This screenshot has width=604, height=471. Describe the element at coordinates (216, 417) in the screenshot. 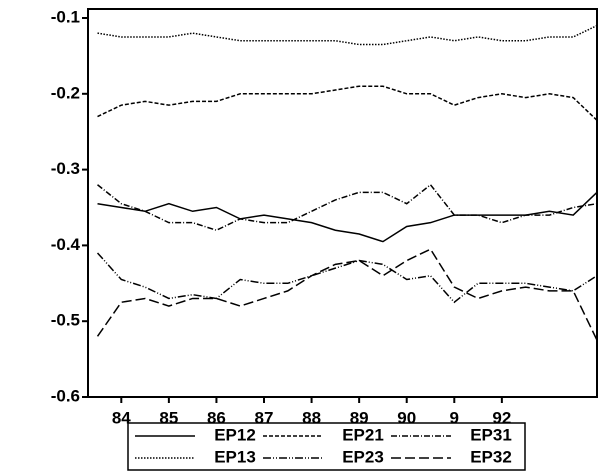

I see `x-tick-label: 86` at that location.